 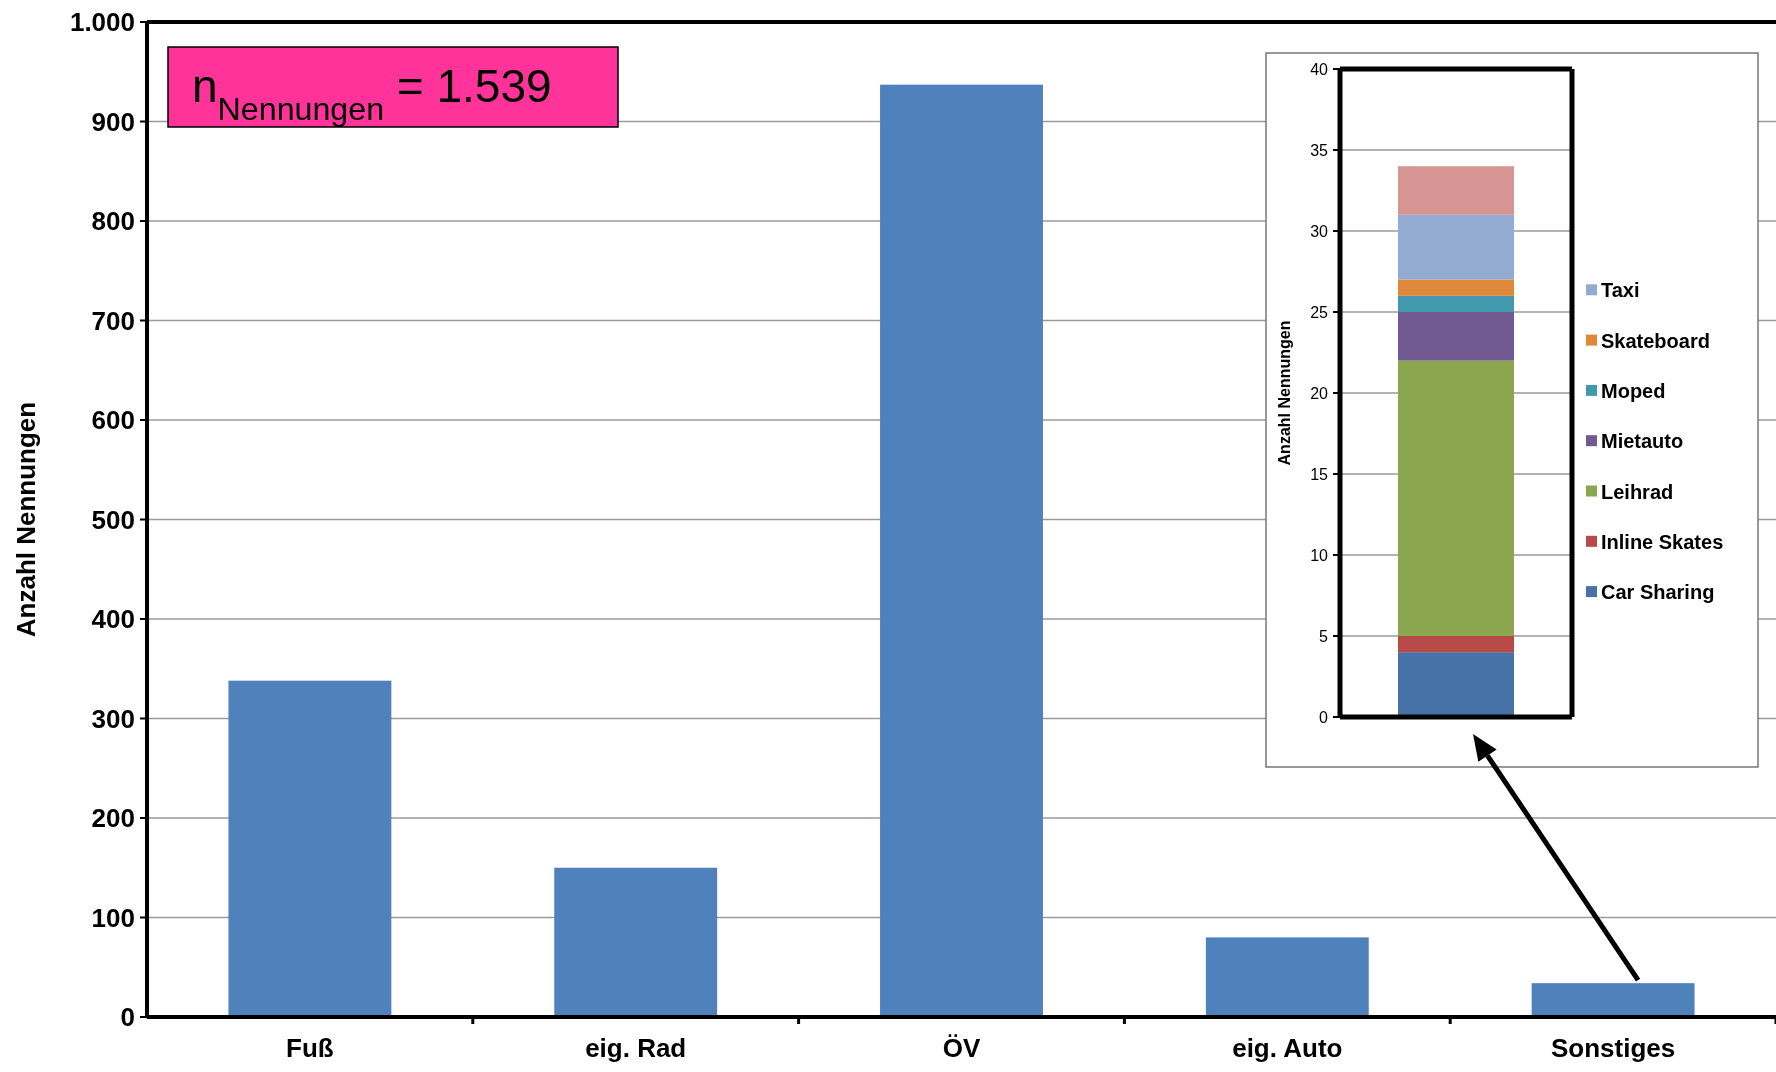 What do you see at coordinates (1655, 340) in the screenshot?
I see `legend-label: Skateboard` at bounding box center [1655, 340].